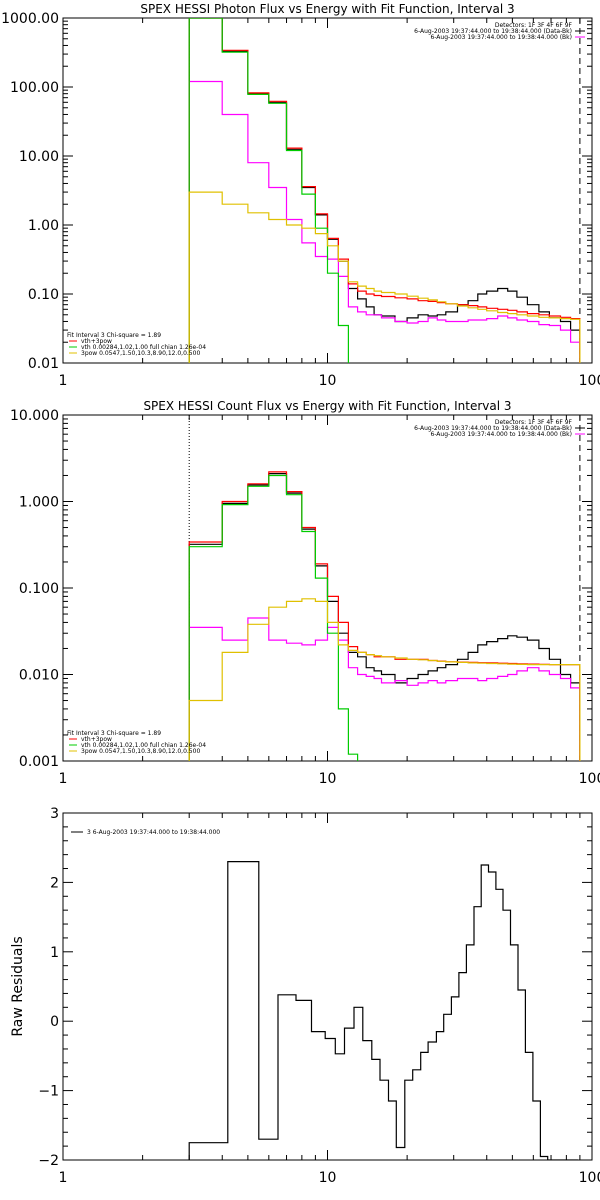 Image resolution: width=600 pixels, height=1200 pixels. I want to click on y-tick-label: 0.10, so click(43, 295).